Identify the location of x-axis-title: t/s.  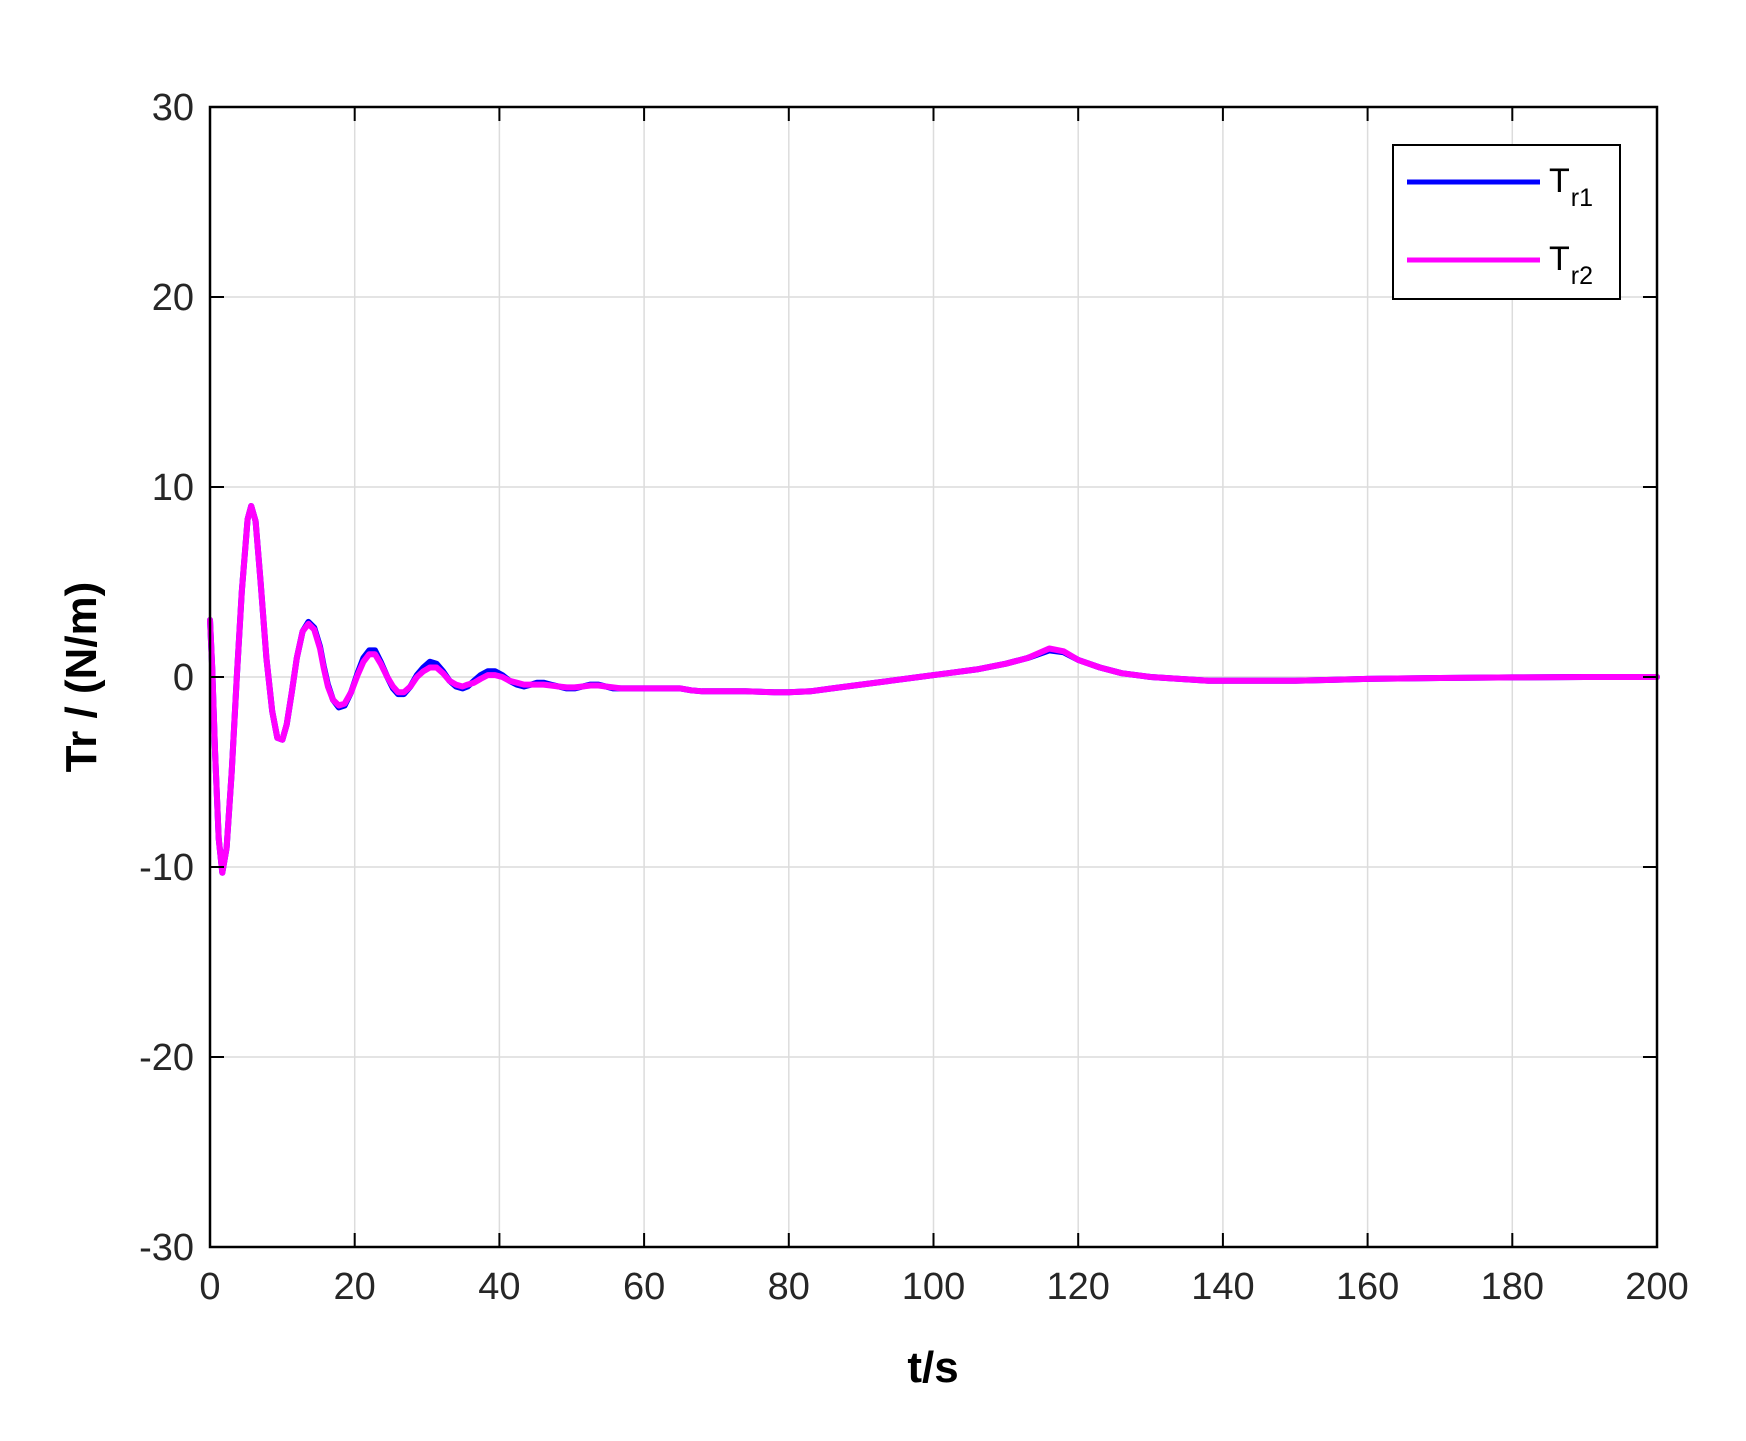
(932, 1367).